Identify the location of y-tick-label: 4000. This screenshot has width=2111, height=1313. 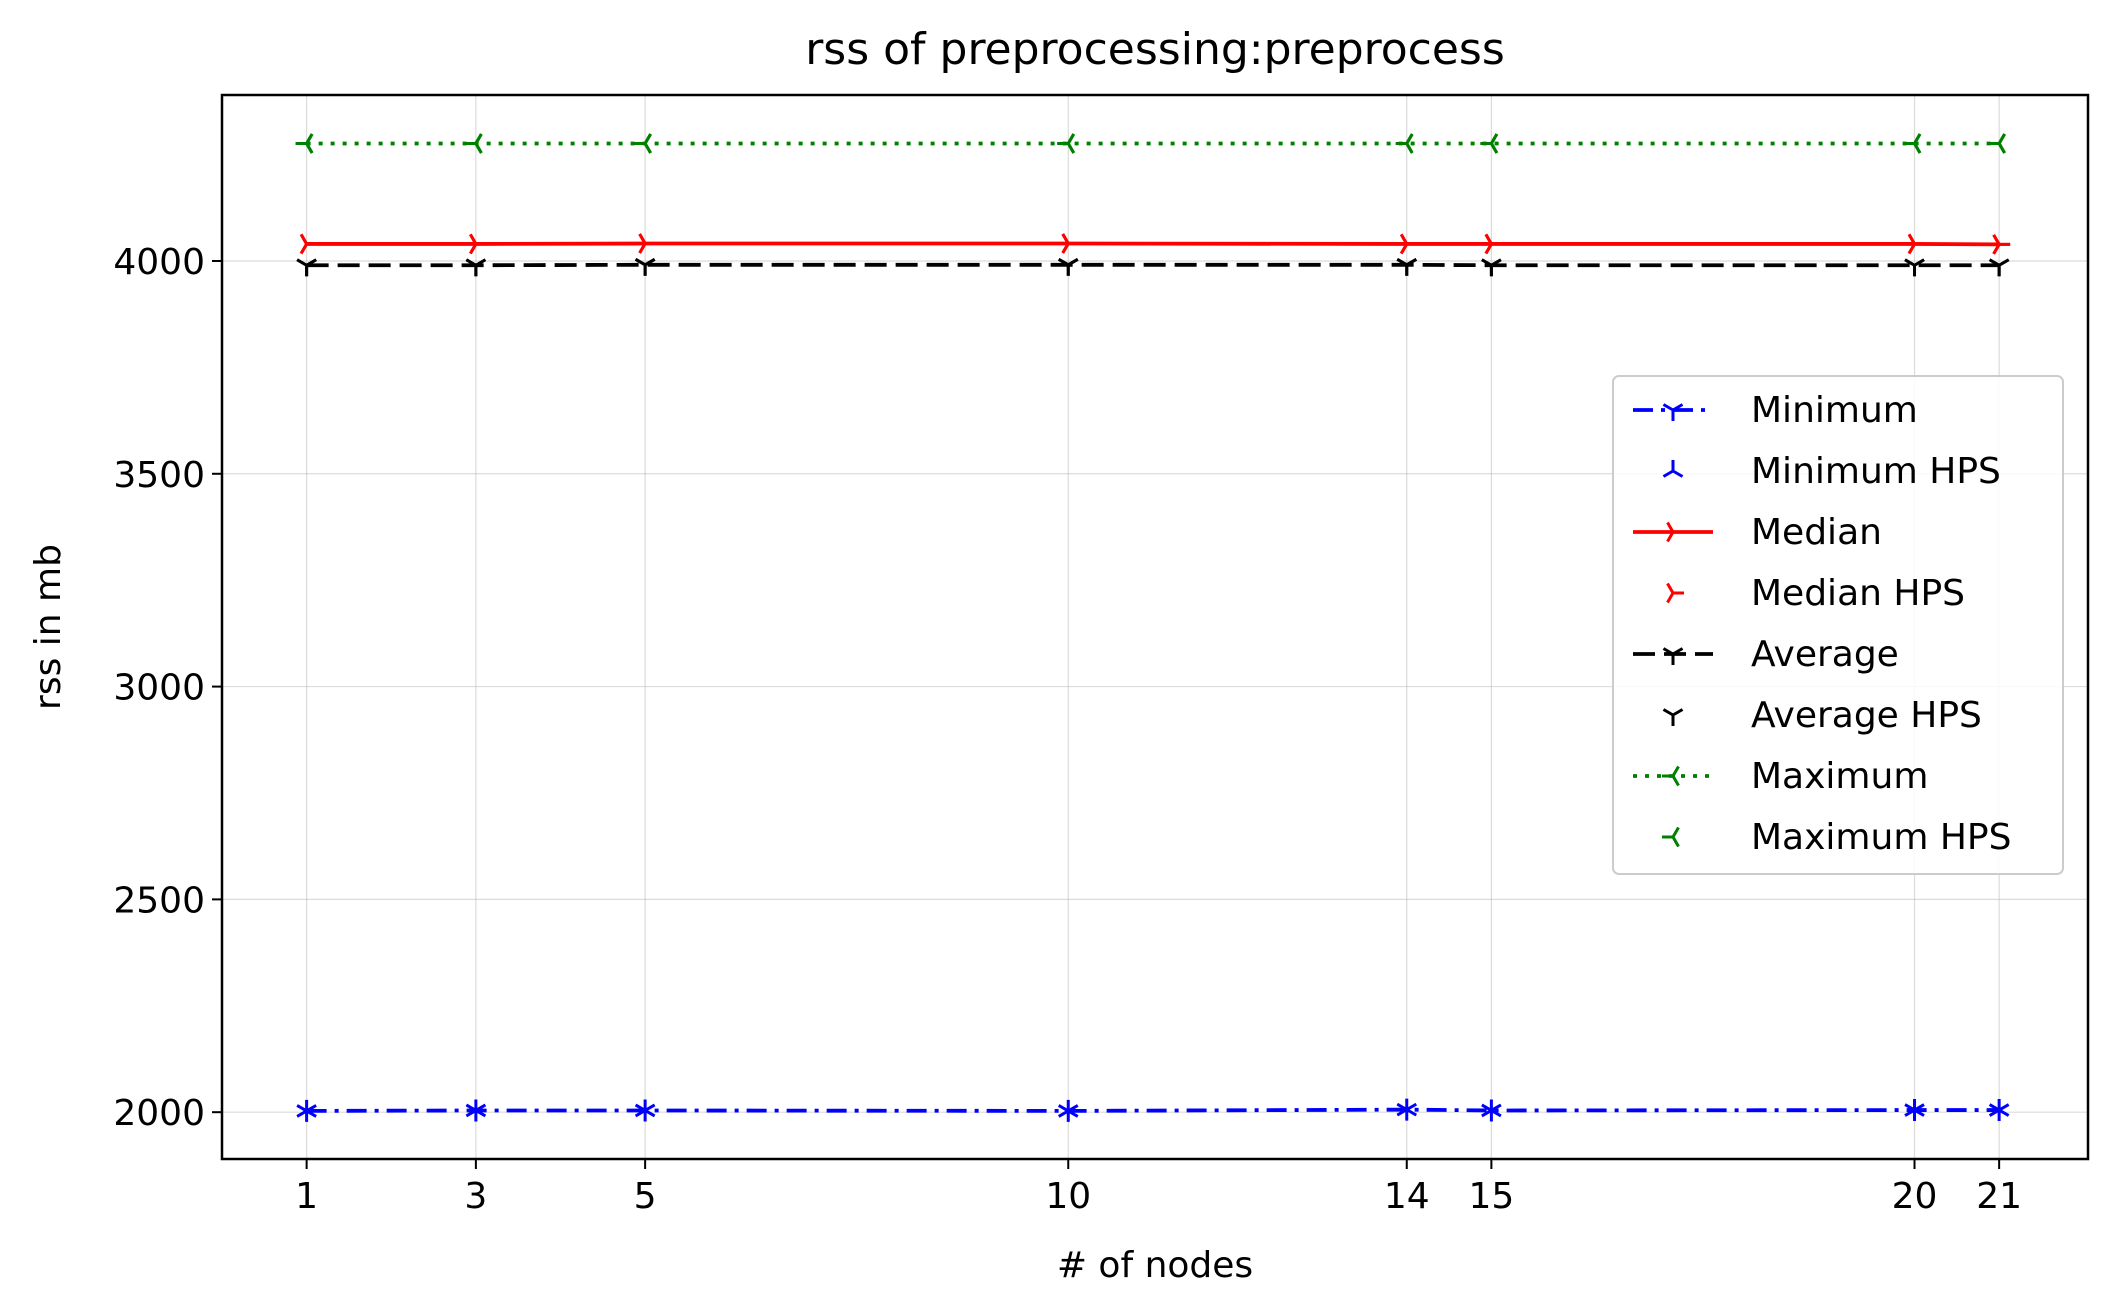
(159, 262).